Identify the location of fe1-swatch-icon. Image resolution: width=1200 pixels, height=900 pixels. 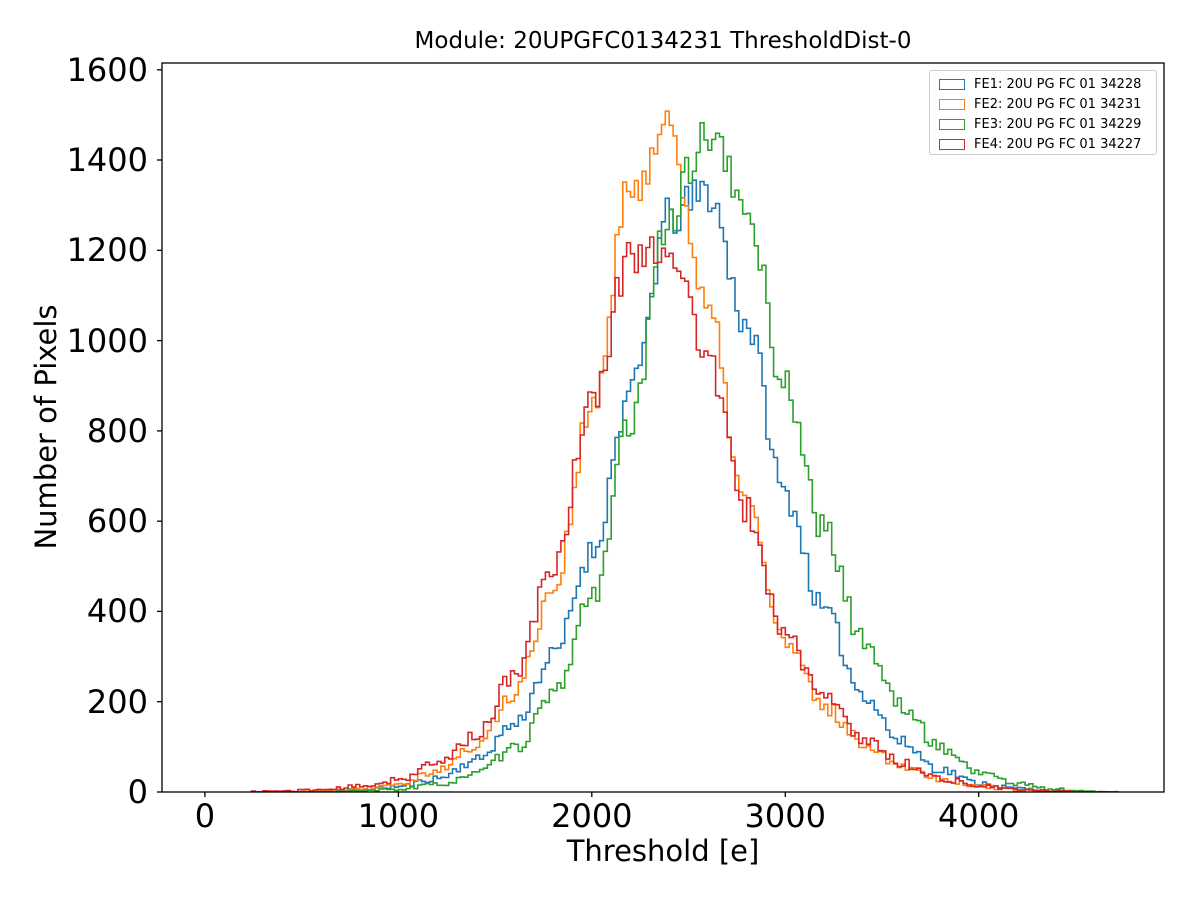
(952, 84).